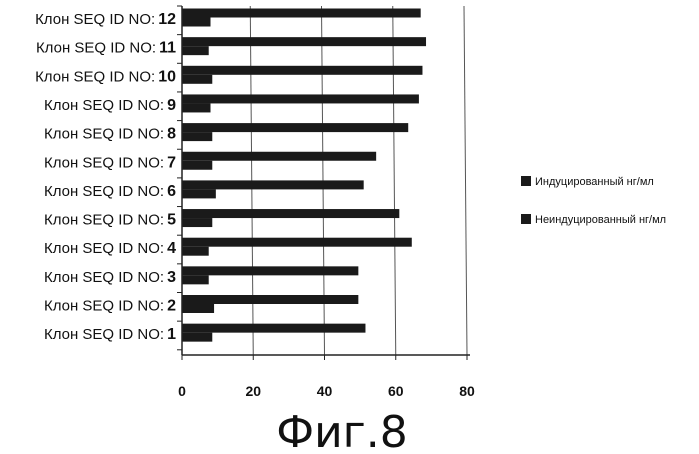 The image size is (699, 454). What do you see at coordinates (105, 19) in the screenshot?
I see `category-label: Клон SEQ ID NO:12` at bounding box center [105, 19].